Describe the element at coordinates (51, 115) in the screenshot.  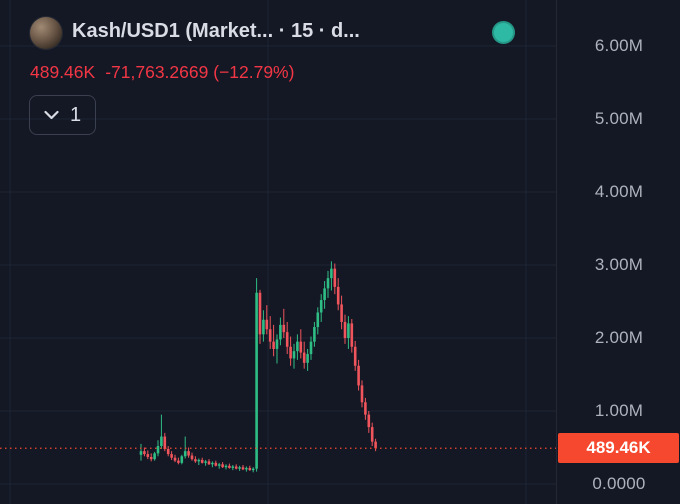
I see `chevron-down-icon` at that location.